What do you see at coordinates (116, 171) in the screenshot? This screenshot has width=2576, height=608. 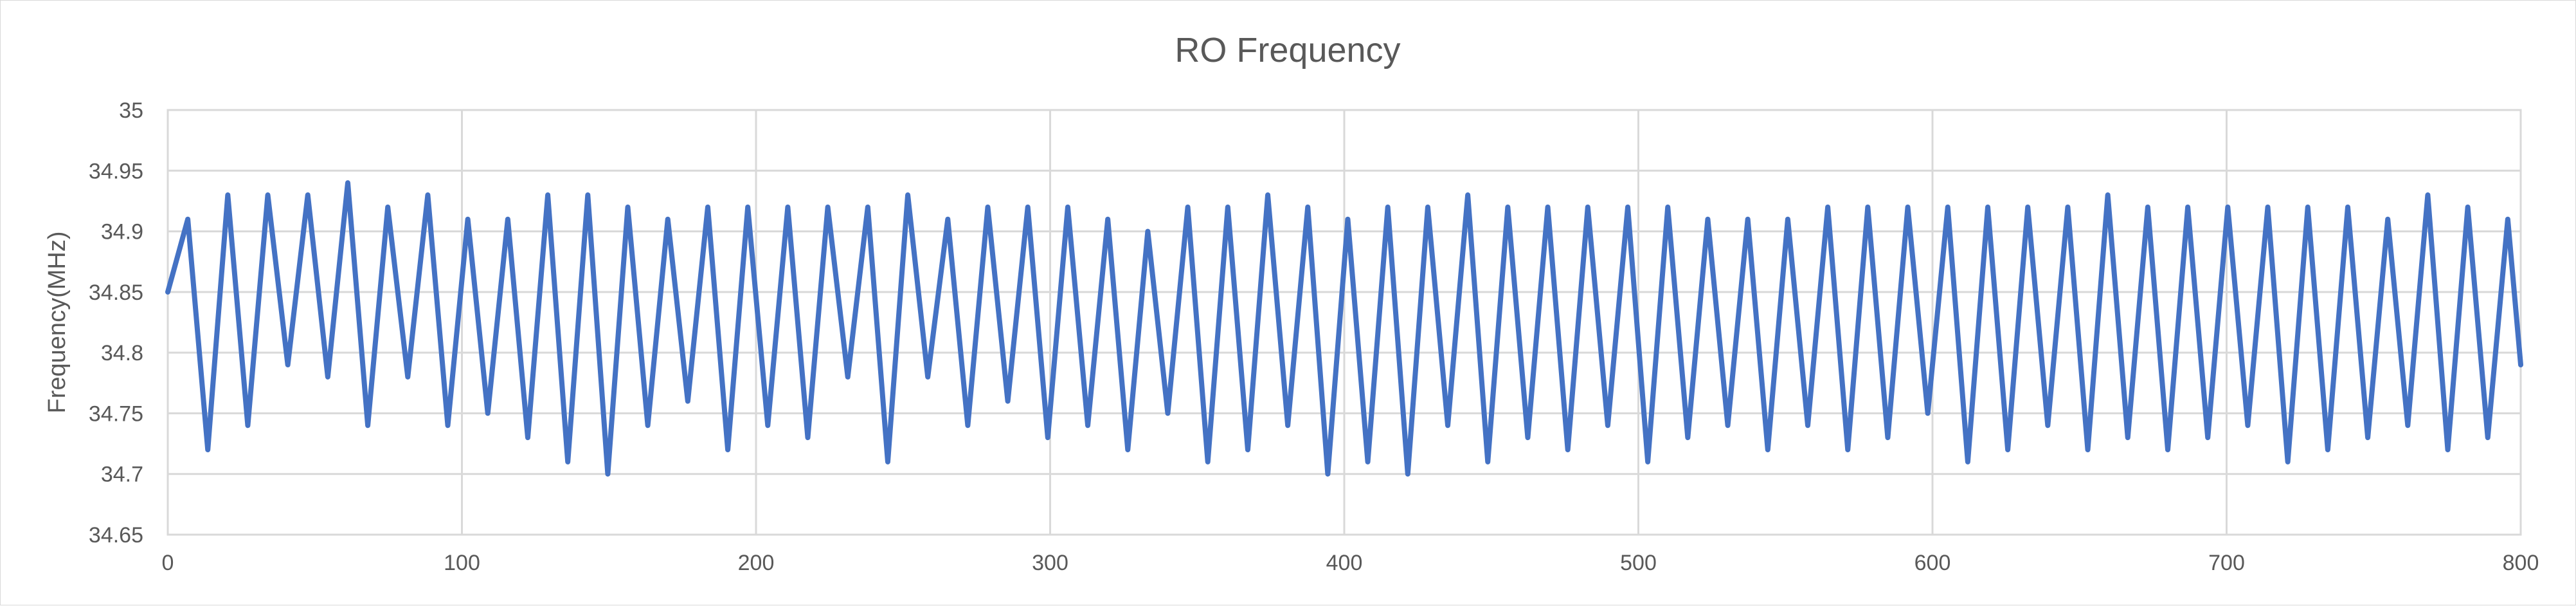 I see `y-tick-label: 34.95` at bounding box center [116, 171].